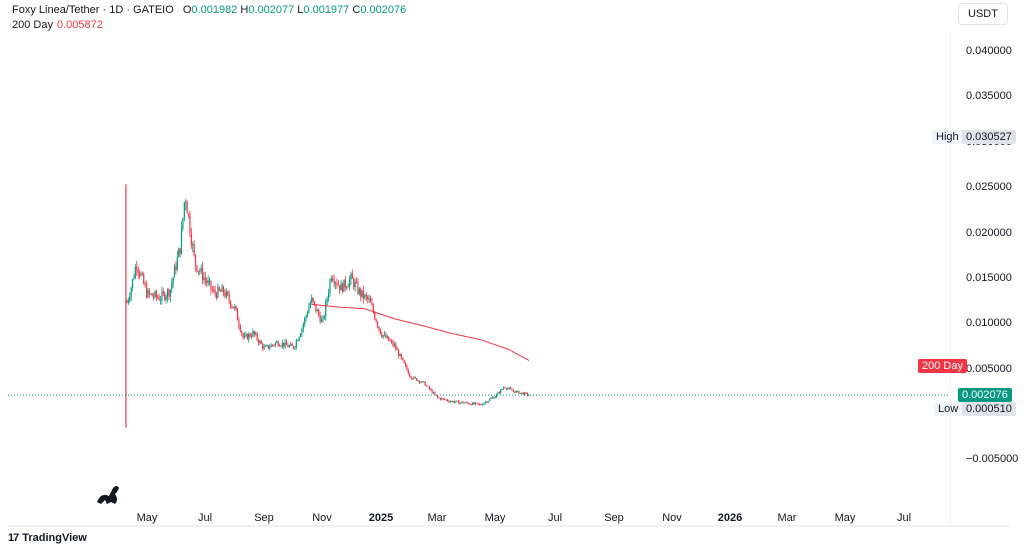 This screenshot has width=1024, height=554. I want to click on ma-200-line, so click(420, 332).